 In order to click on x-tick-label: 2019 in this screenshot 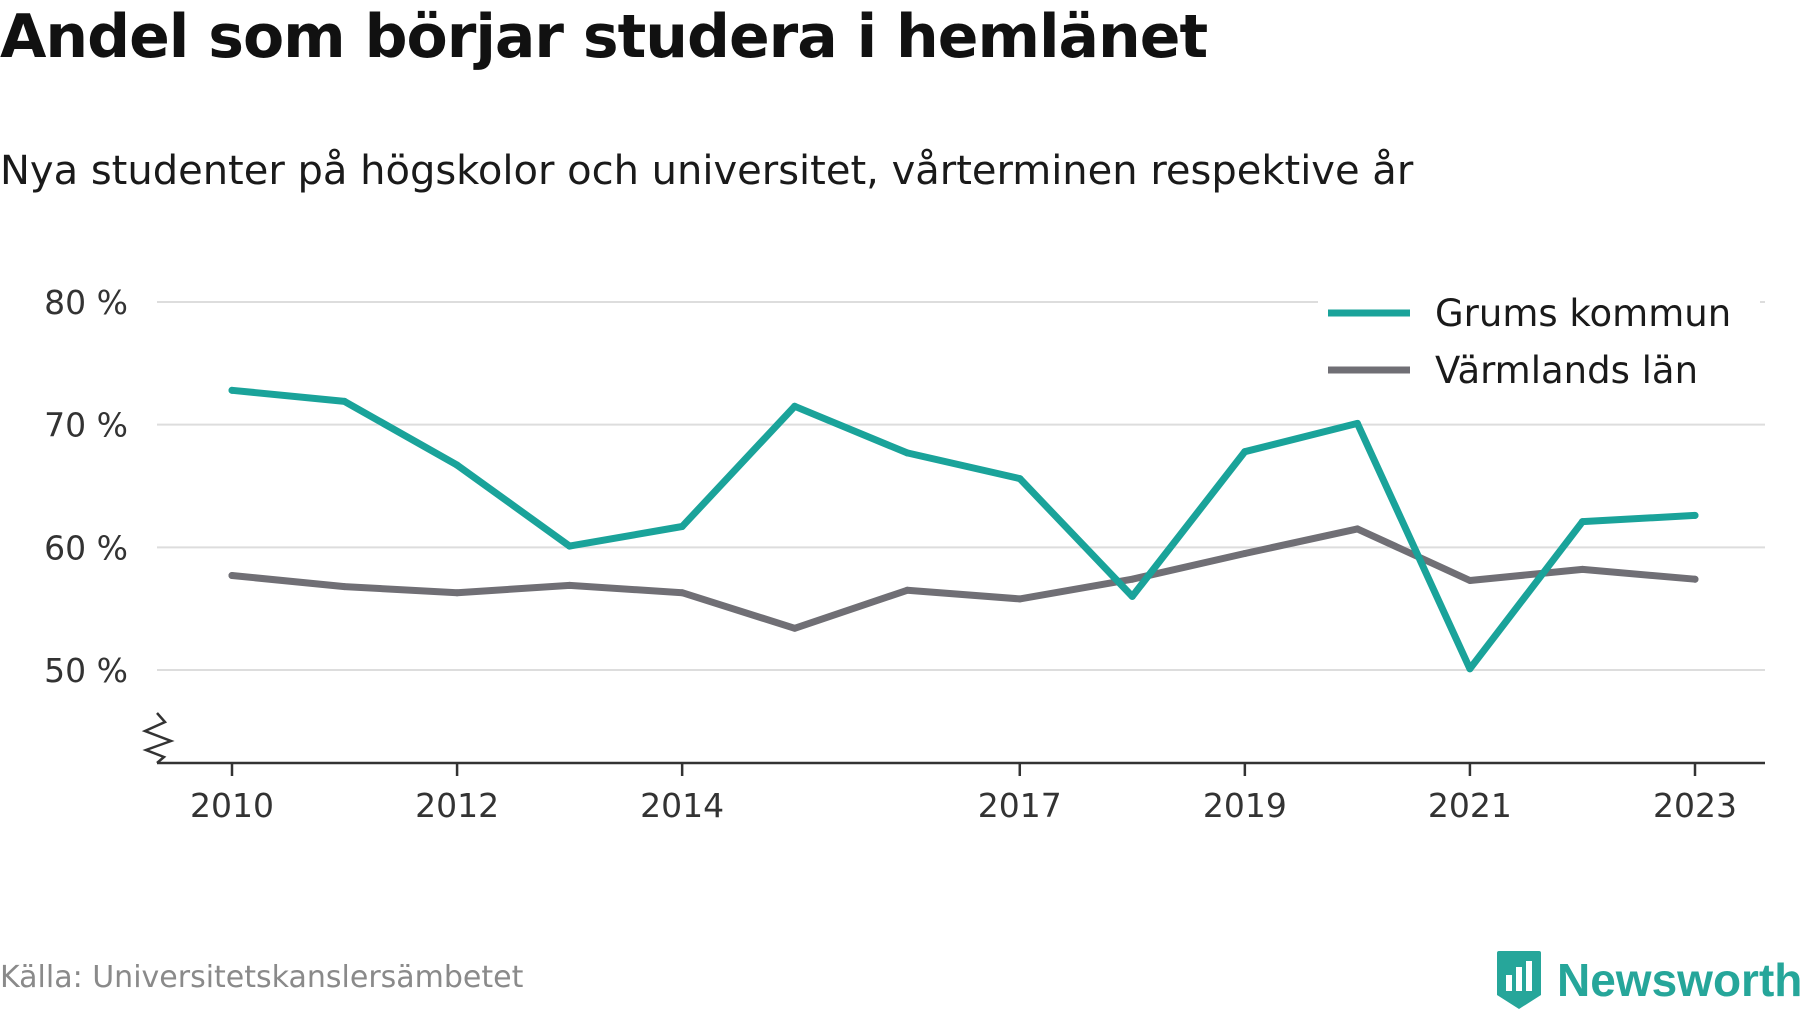, I will do `click(1245, 805)`.